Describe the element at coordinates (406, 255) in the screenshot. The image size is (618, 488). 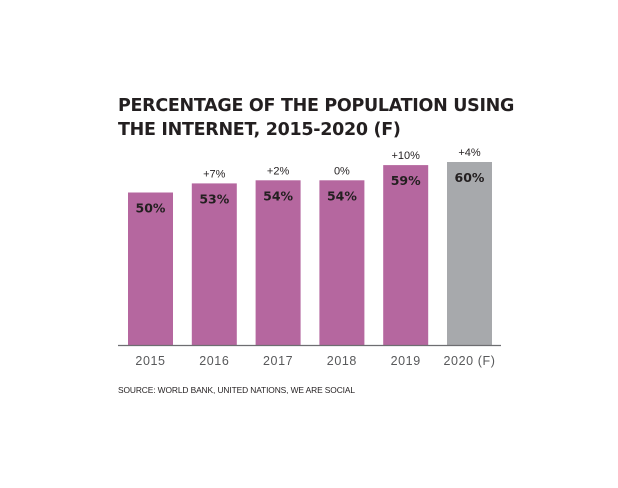
I see `bar-2019` at that location.